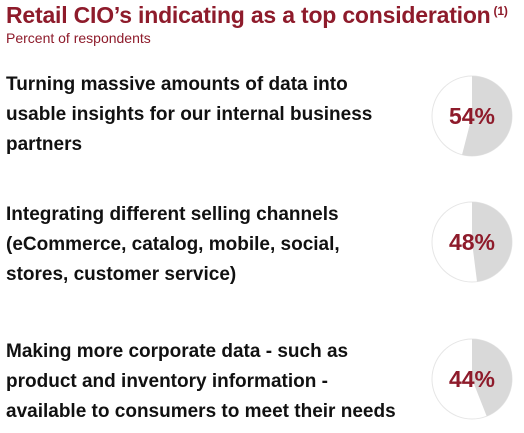  I want to click on pie-percent-label: 44%, so click(472, 378).